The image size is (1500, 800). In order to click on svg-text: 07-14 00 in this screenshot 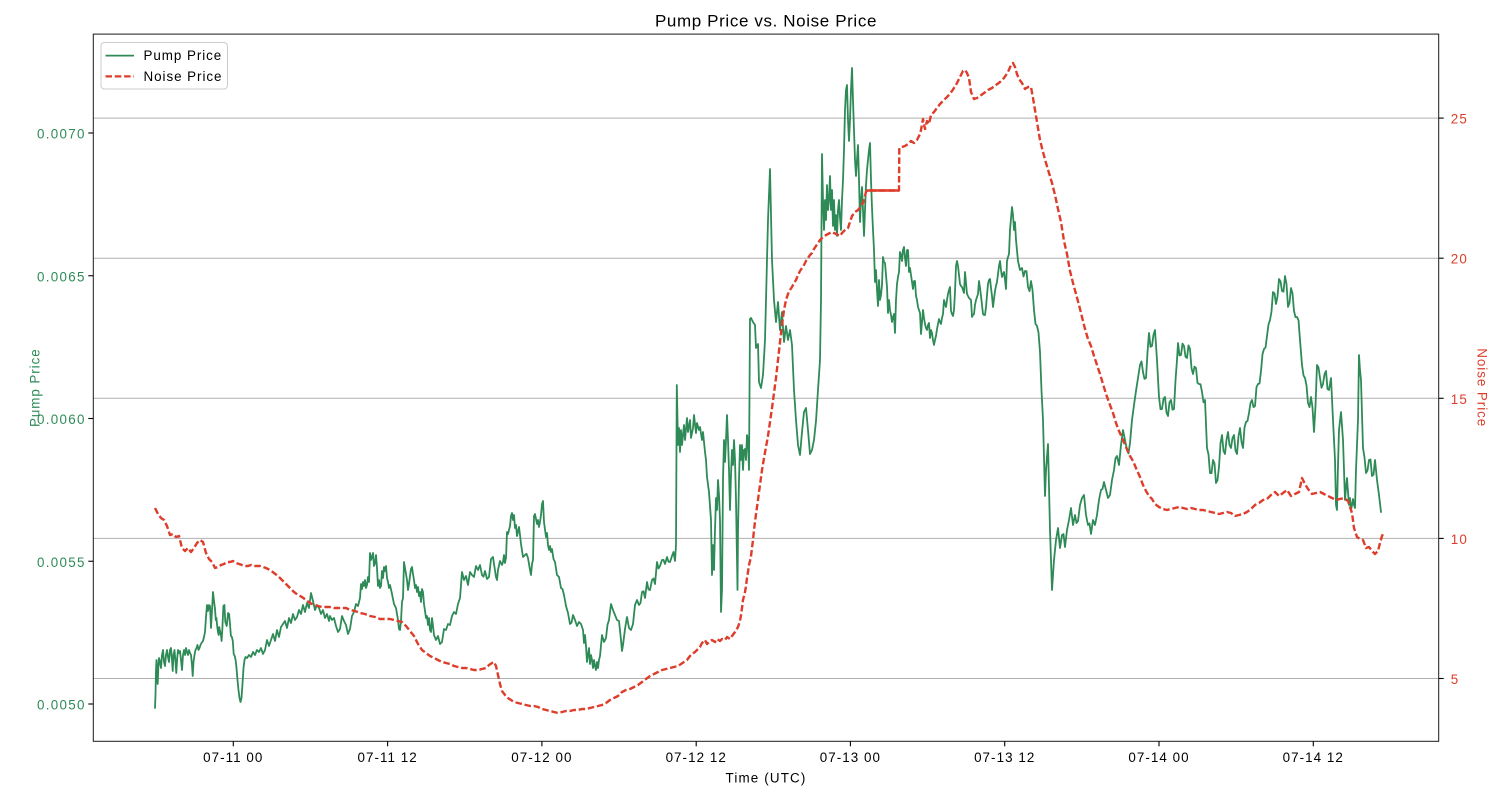, I will do `click(1158, 757)`.